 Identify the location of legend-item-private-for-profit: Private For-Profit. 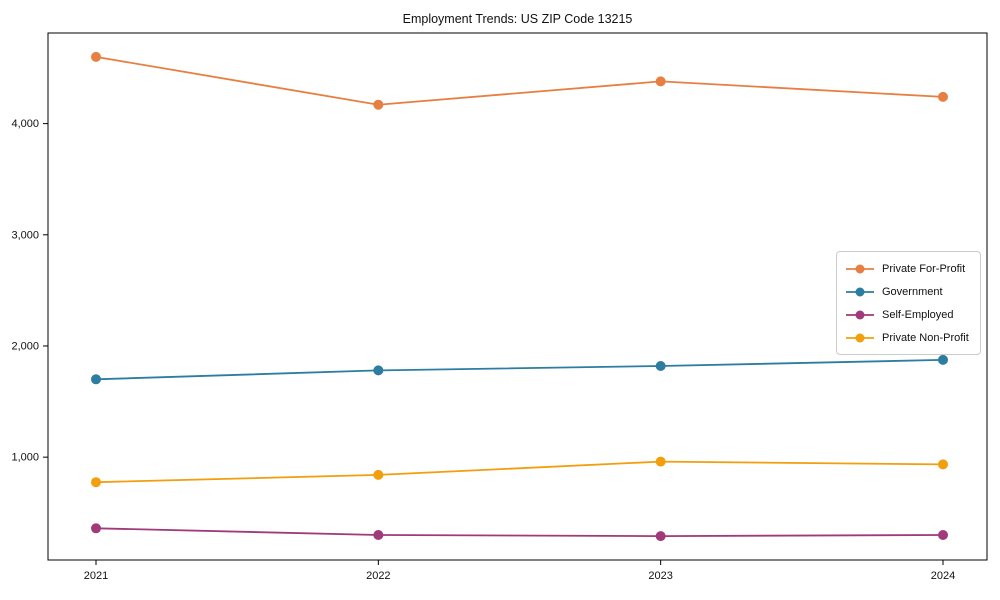
(908, 268).